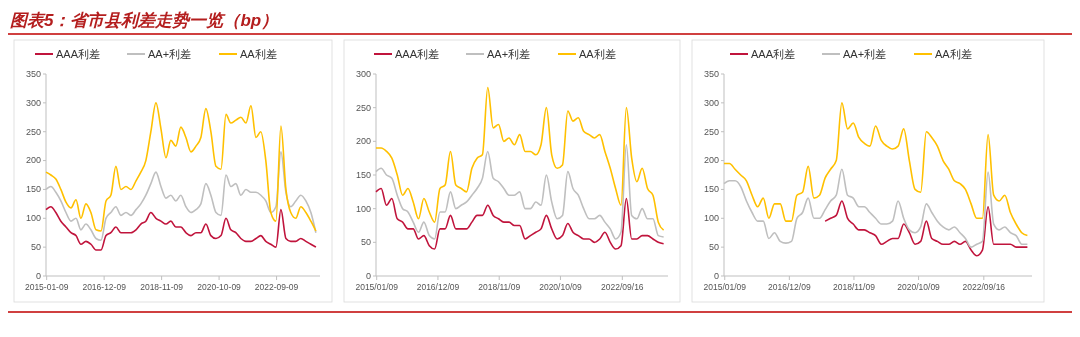 This screenshot has width=1080, height=337. I want to click on x-tick-label: 2022-09-09, so click(276, 287).